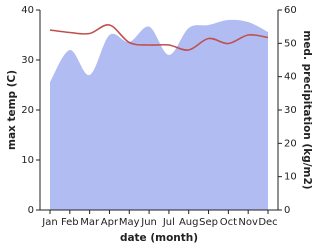  I want to click on y-tick-label: 10, so click(27, 160).